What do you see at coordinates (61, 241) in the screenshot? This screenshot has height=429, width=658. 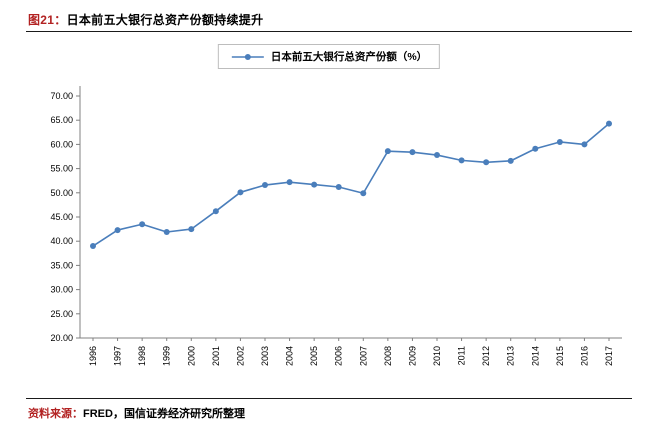 I see `y-tick-label: 40.00` at bounding box center [61, 241].